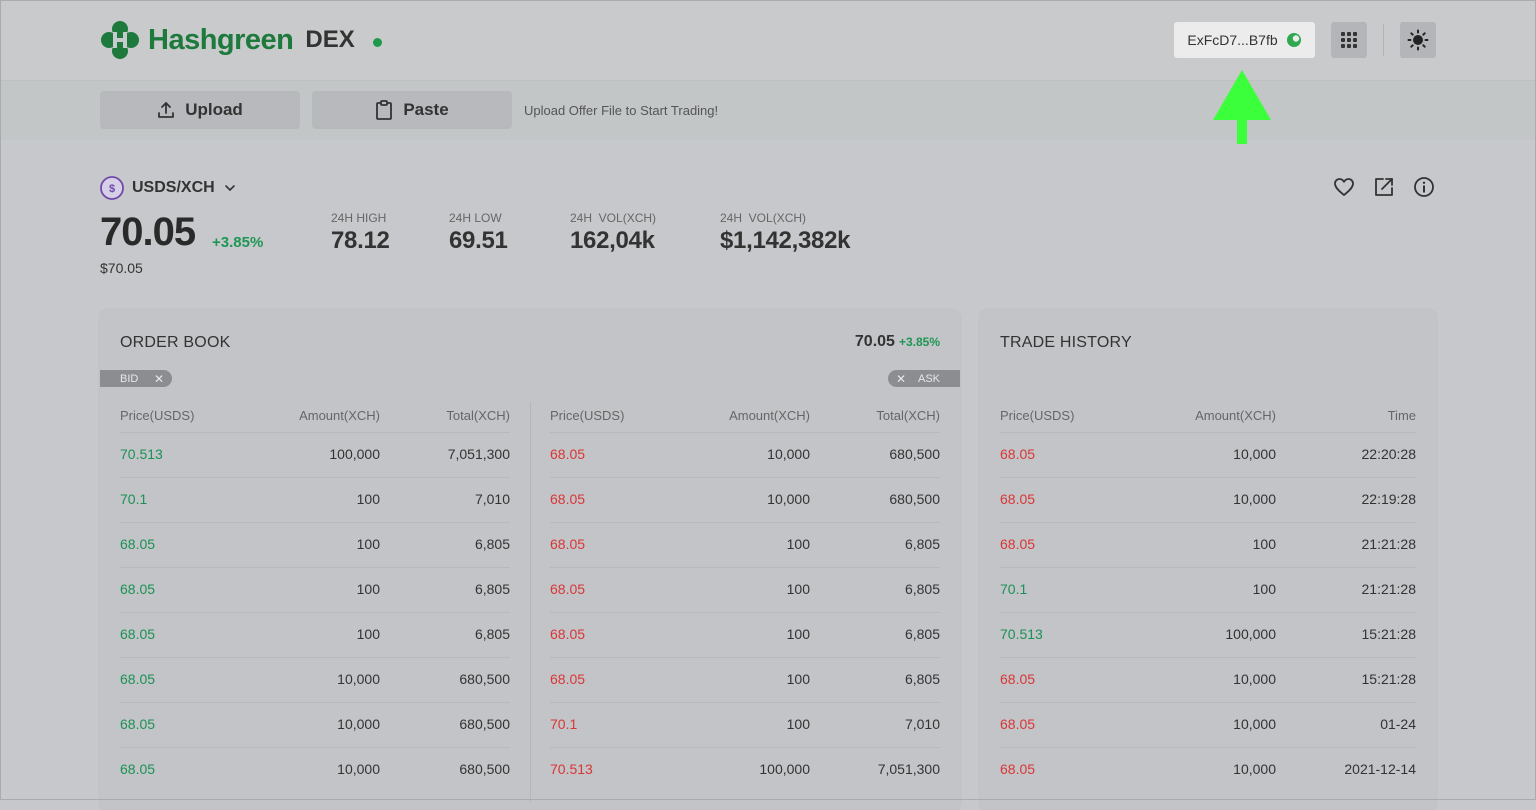 The height and width of the screenshot is (810, 1536). What do you see at coordinates (530, 602) in the screenshot?
I see `order-book-divider` at bounding box center [530, 602].